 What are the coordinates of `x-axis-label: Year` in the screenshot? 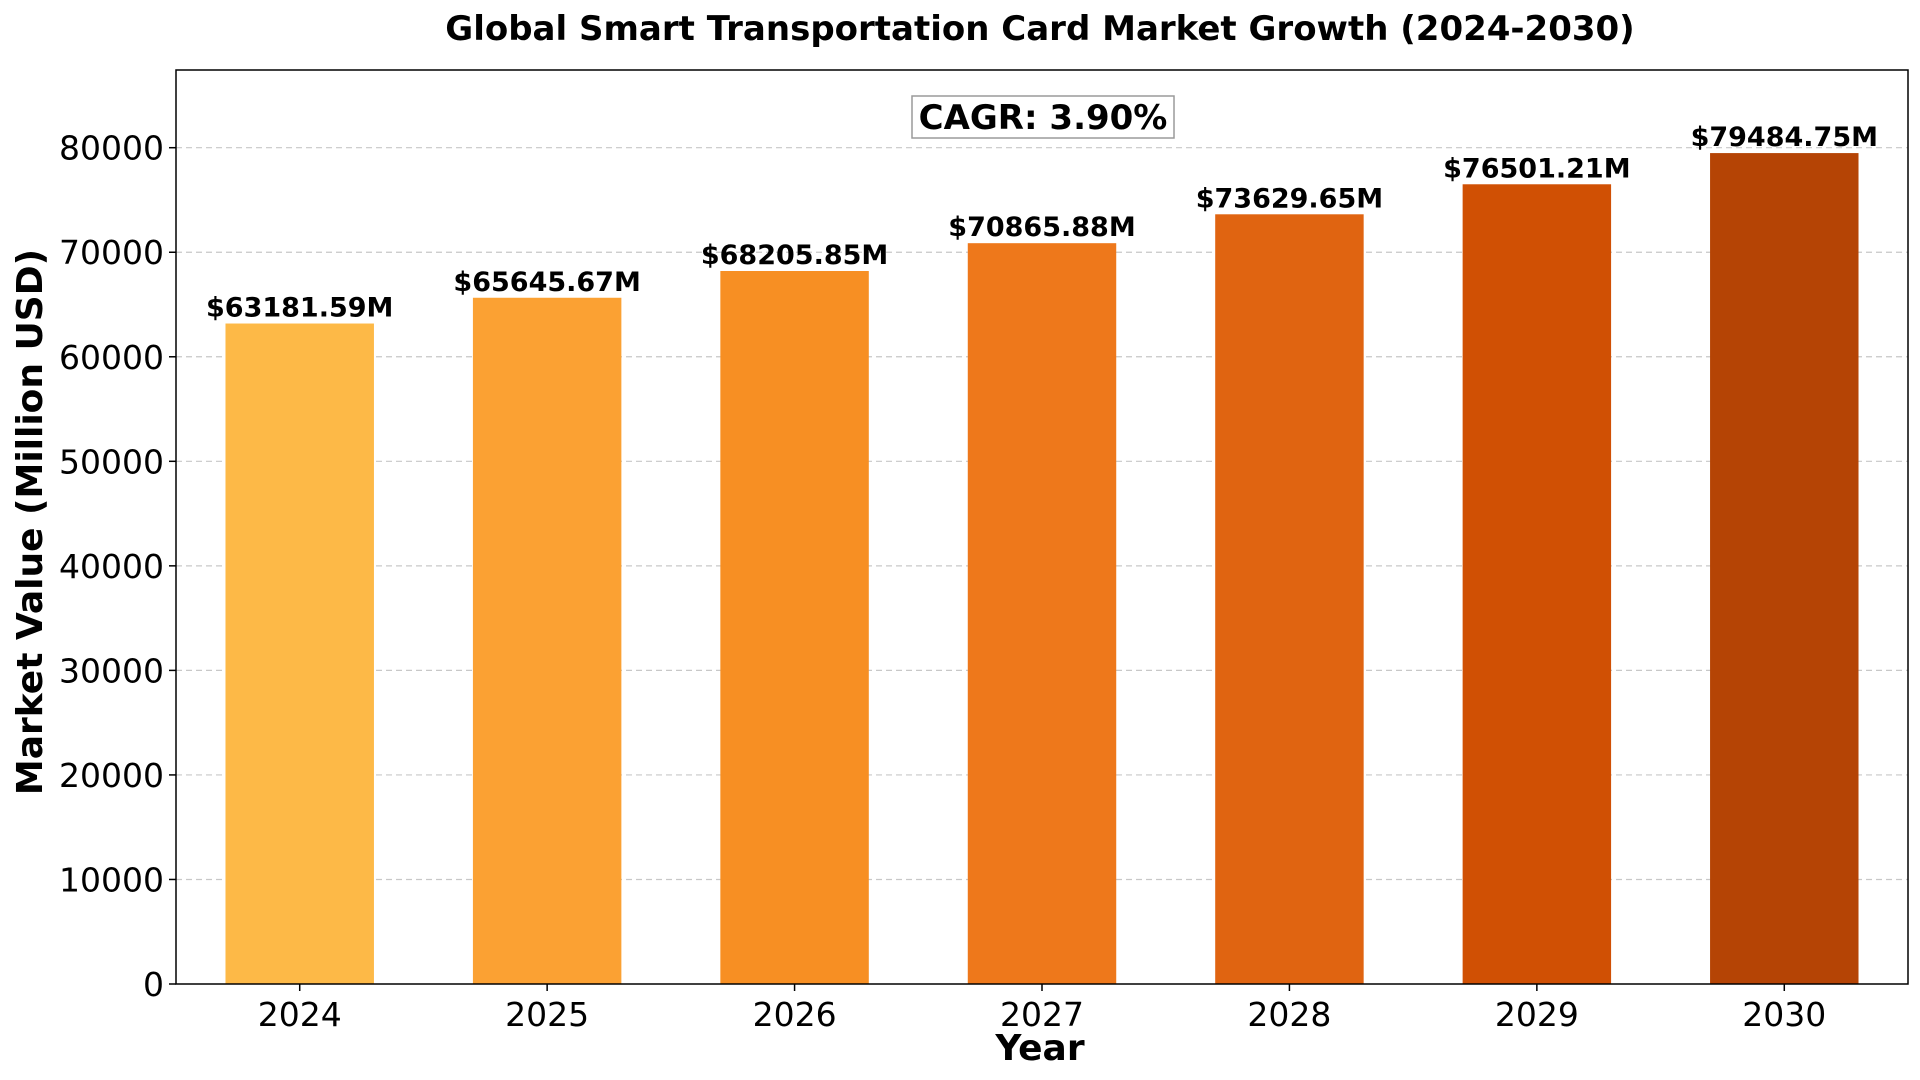 It's located at (1039, 1048).